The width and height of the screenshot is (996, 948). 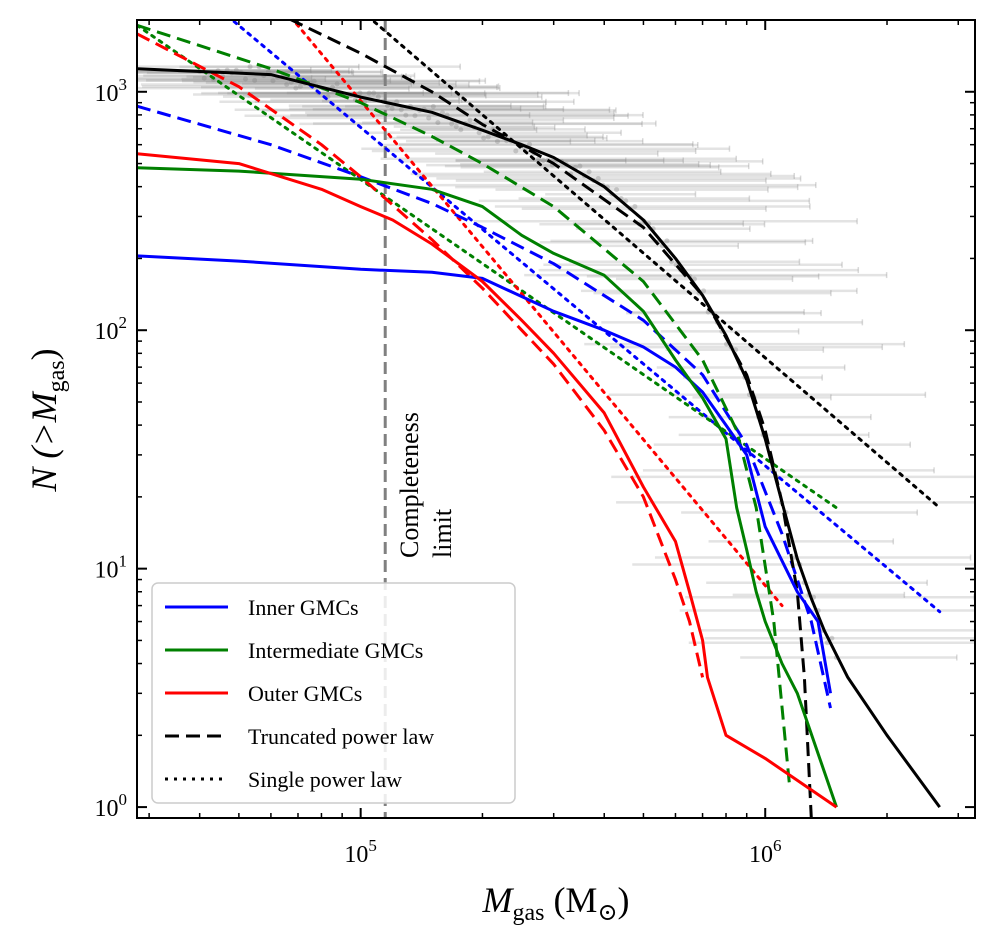 What do you see at coordinates (305, 693) in the screenshot?
I see `legend-label: Outer GMCs` at bounding box center [305, 693].